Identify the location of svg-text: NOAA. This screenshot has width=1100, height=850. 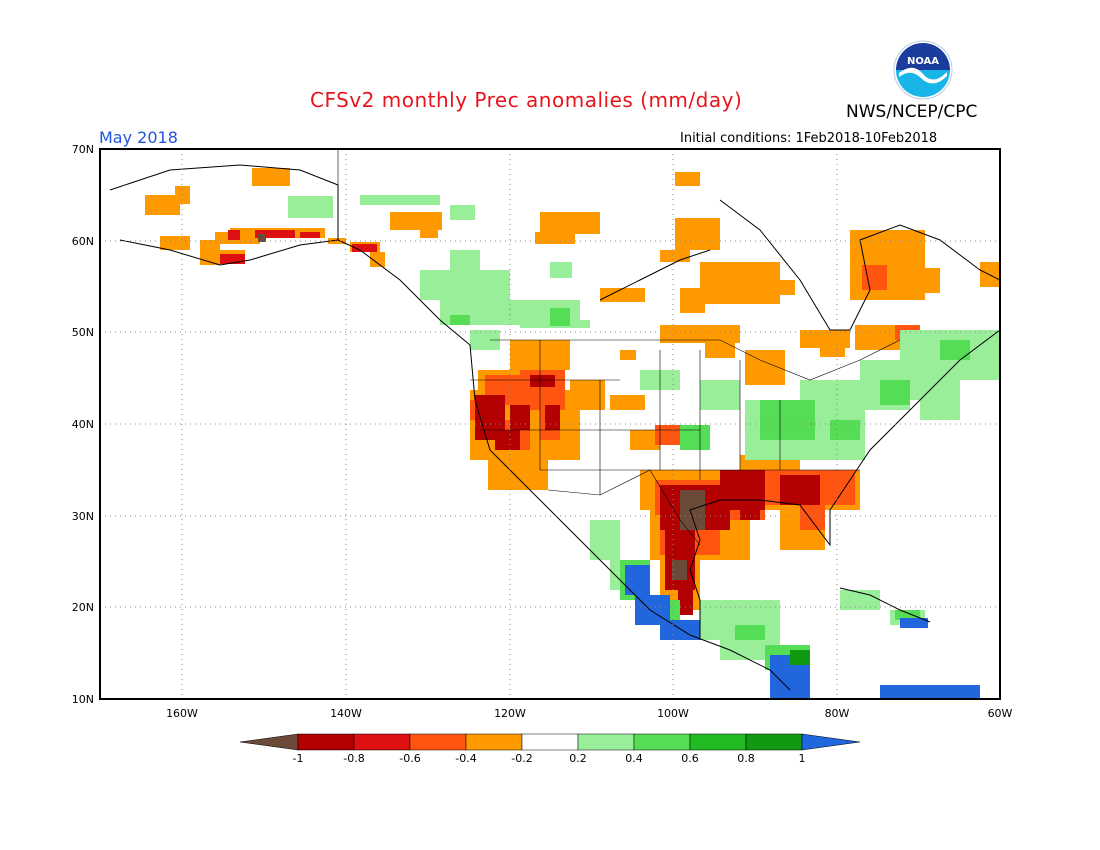
(923, 61).